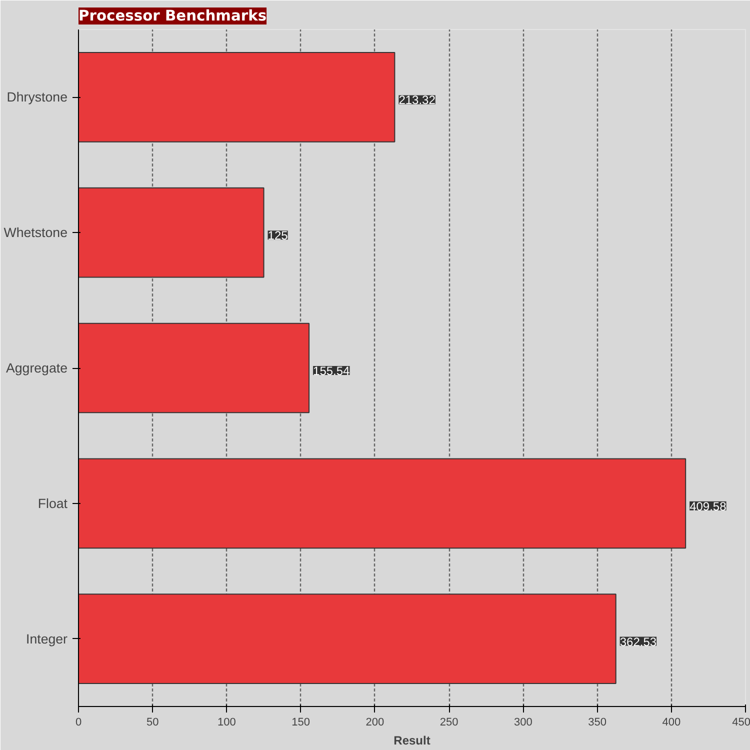 The image size is (750, 750). I want to click on y-tick-label: Float, so click(53, 503).